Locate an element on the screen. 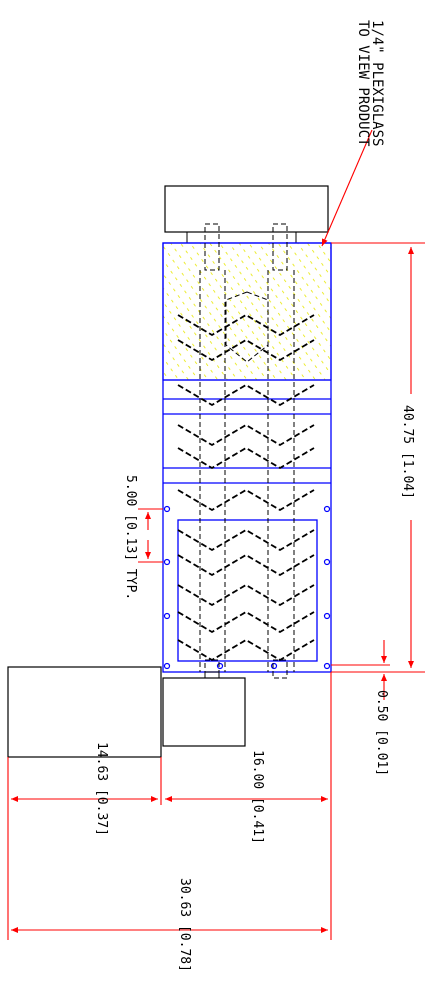  plexiglass-window is located at coordinates (247, 311).